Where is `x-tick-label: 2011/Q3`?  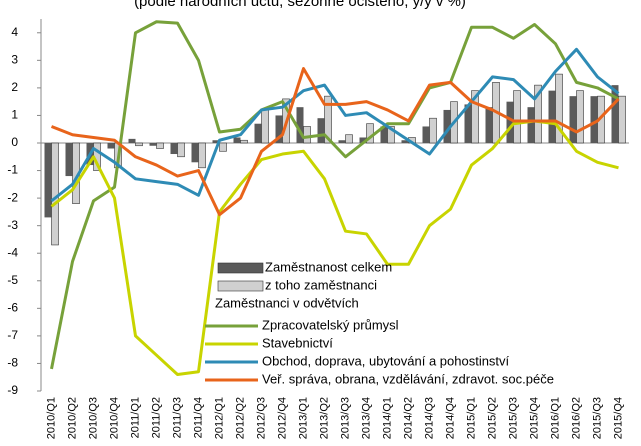
x-tick-label: 2011/Q3 is located at coordinates (177, 417).